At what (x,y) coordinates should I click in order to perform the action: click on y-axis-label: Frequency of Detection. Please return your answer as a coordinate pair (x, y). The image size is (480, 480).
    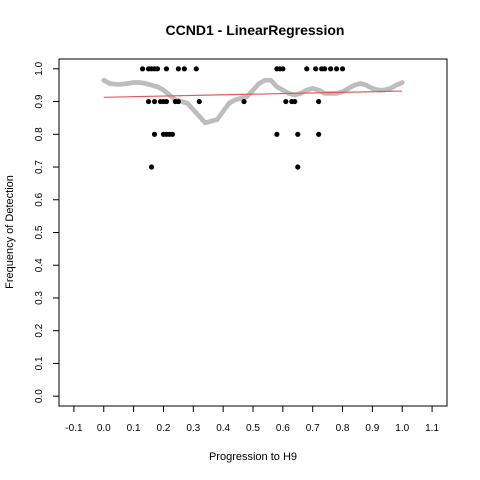
    Looking at the image, I should click on (10, 232).